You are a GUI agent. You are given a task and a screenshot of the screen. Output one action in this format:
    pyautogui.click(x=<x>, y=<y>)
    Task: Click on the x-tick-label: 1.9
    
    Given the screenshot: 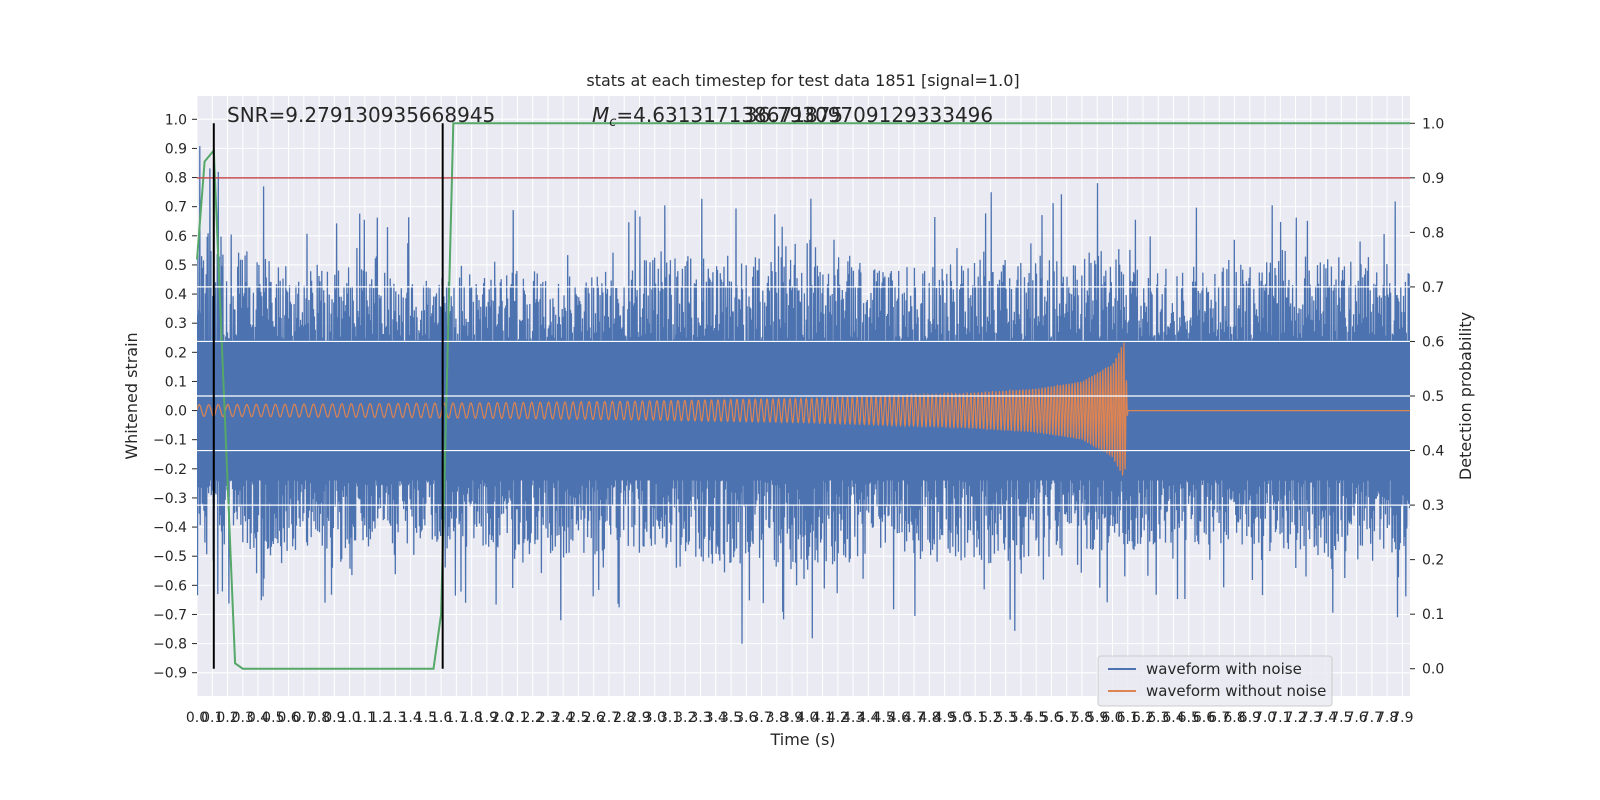 What is the action you would take?
    pyautogui.click(x=487, y=718)
    